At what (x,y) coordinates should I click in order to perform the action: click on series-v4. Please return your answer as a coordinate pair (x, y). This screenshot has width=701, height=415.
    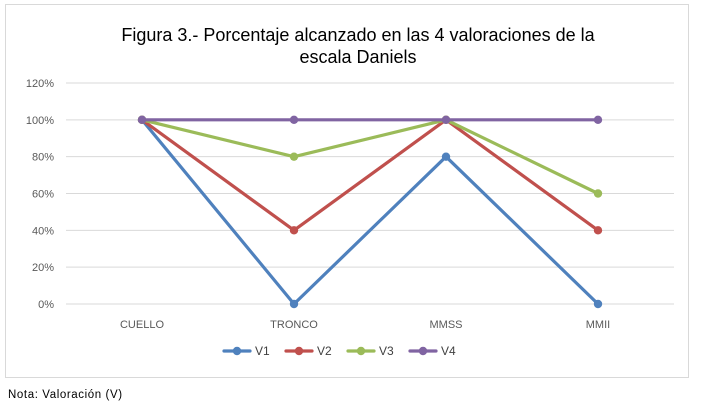
    Looking at the image, I should click on (370, 120).